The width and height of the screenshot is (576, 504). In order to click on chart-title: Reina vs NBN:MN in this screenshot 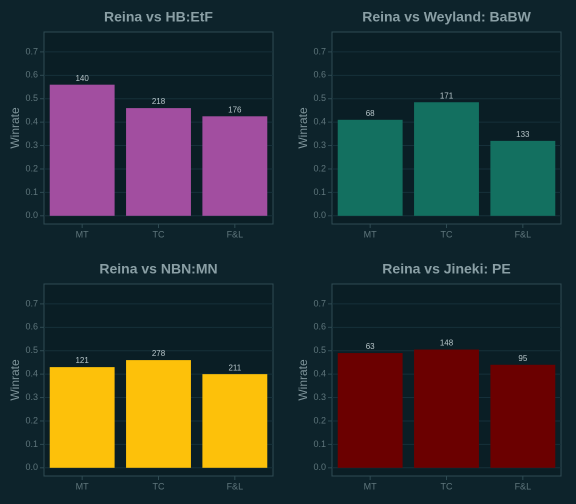, I will do `click(158, 269)`.